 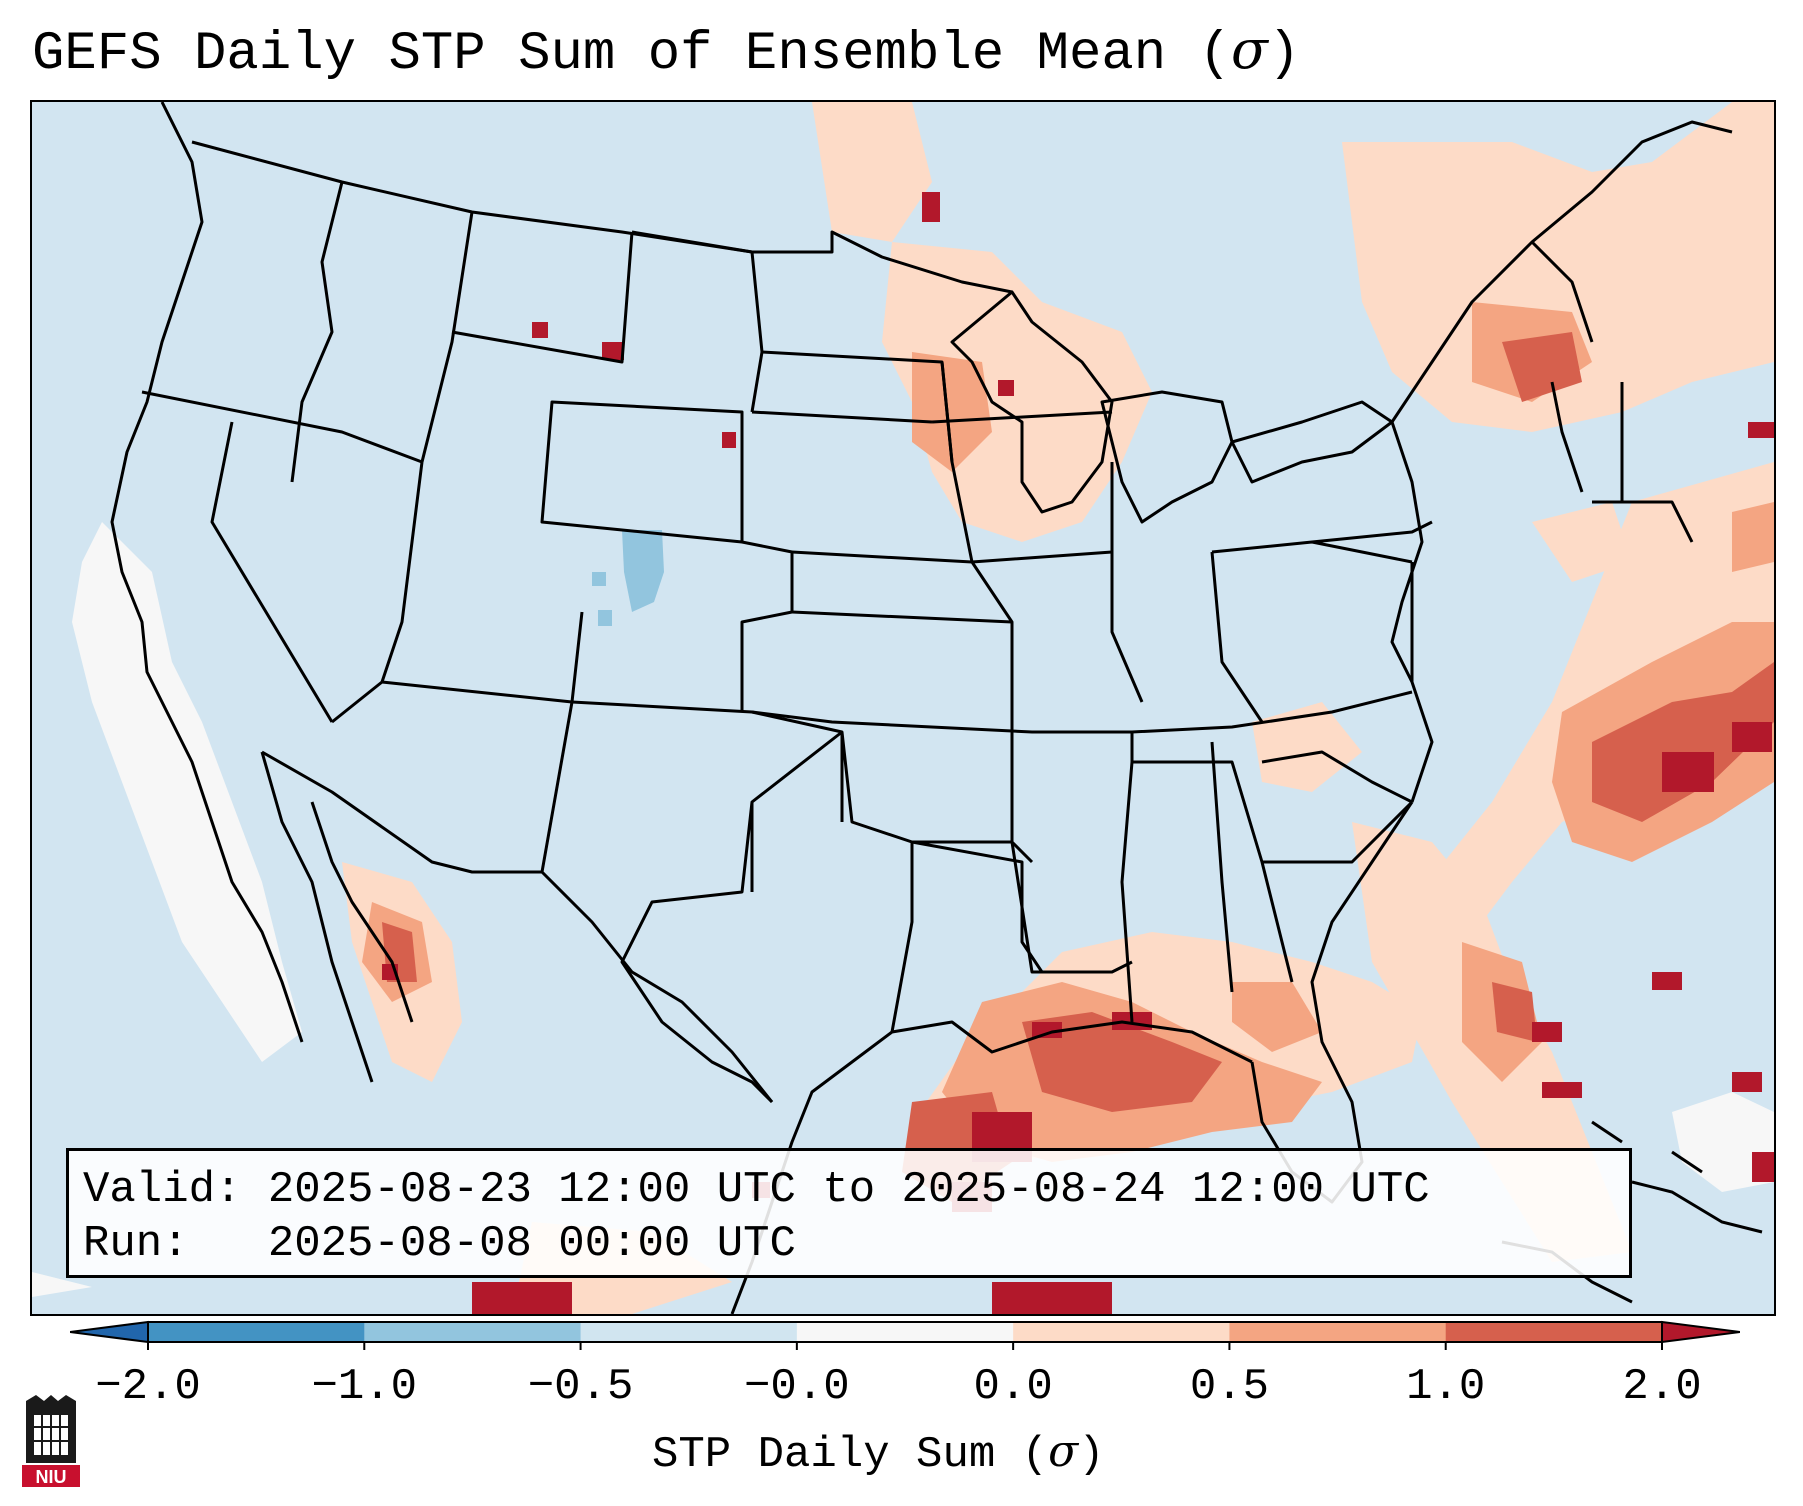 What do you see at coordinates (878, 1453) in the screenshot?
I see `colorbar-title: STP Daily Sum (σ)` at bounding box center [878, 1453].